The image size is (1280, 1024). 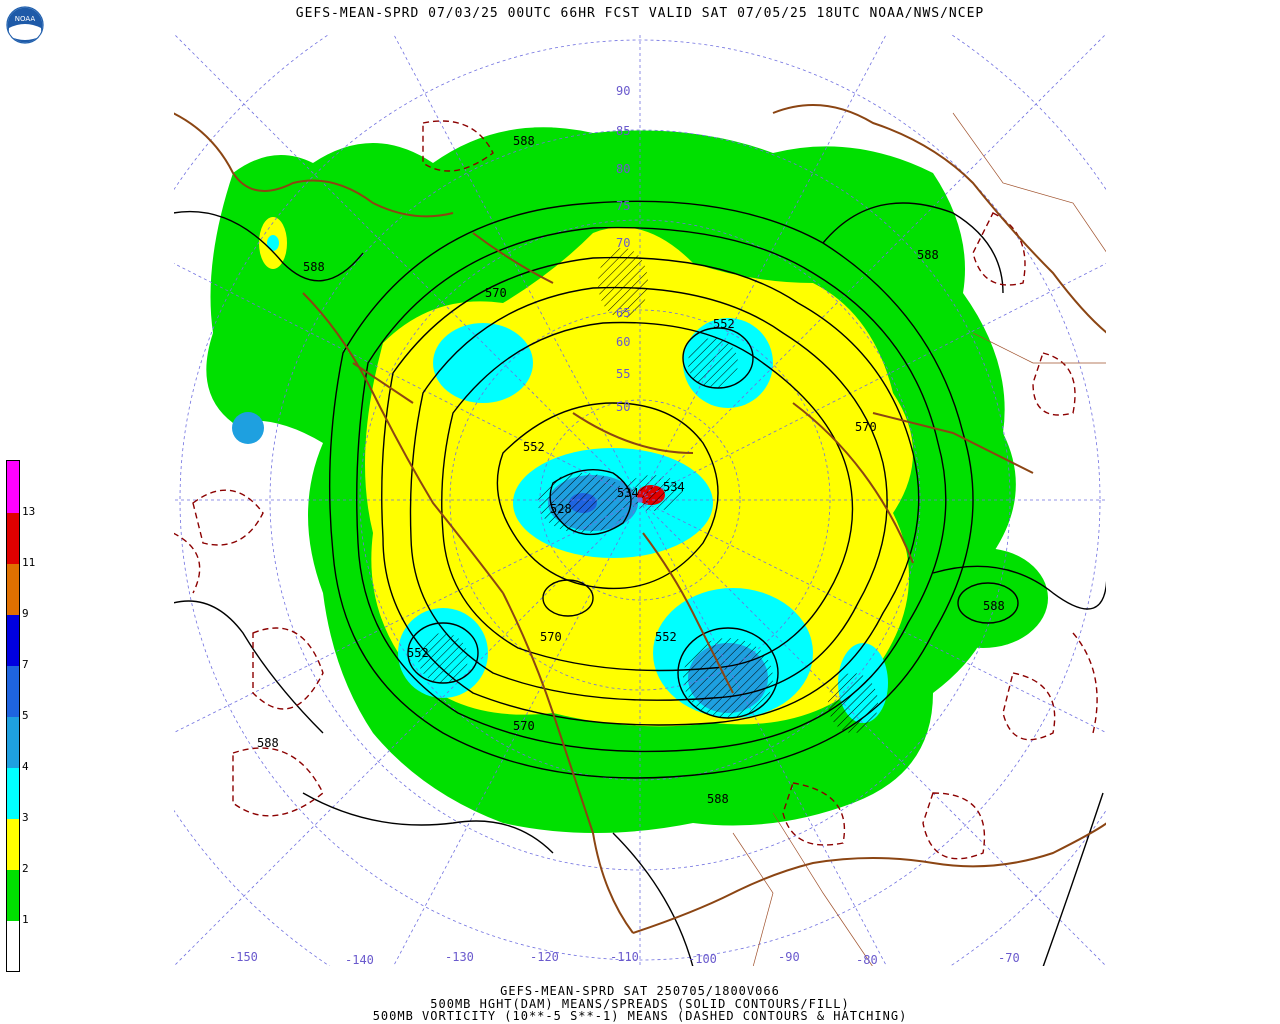 I want to click on lat-label: 70, so click(x=623, y=243).